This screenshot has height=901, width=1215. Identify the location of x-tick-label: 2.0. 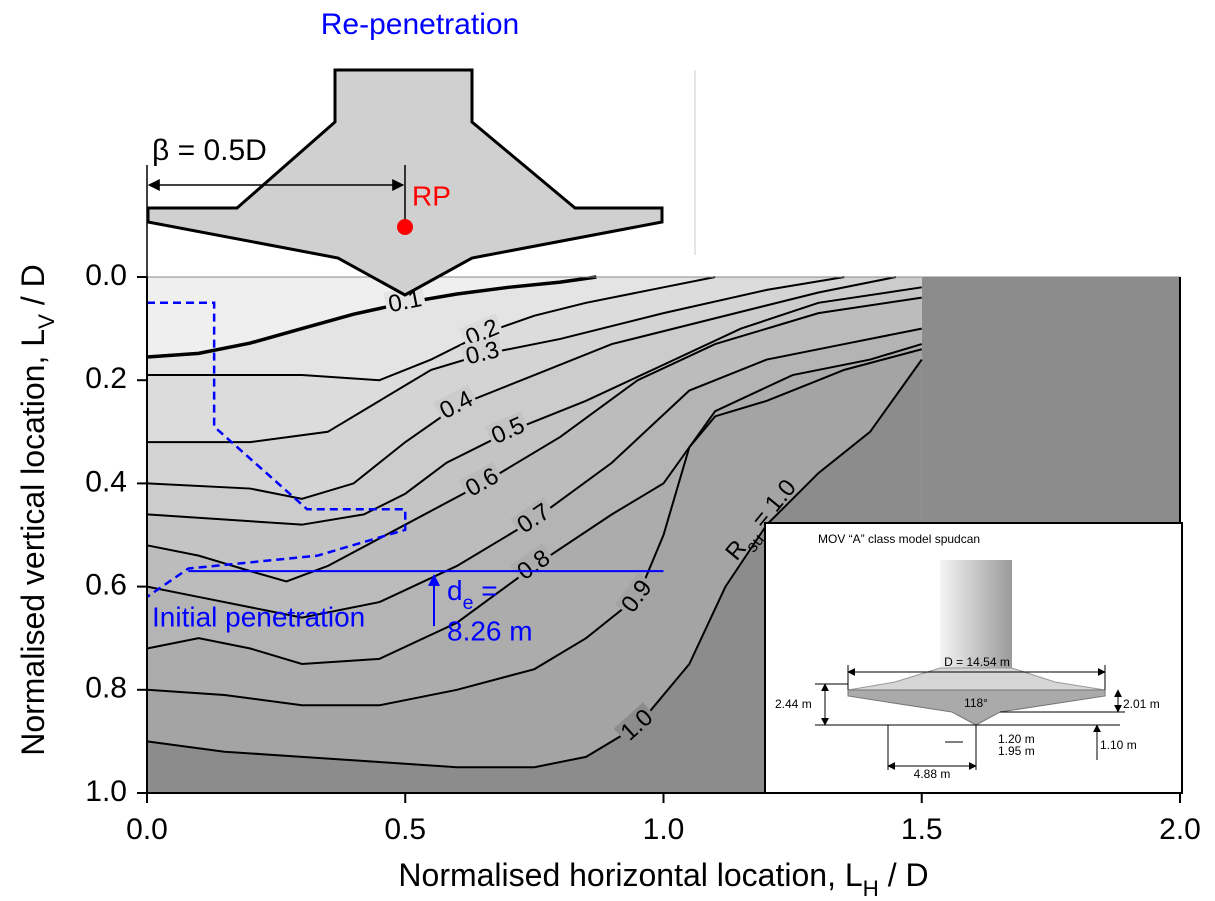
(1180, 829).